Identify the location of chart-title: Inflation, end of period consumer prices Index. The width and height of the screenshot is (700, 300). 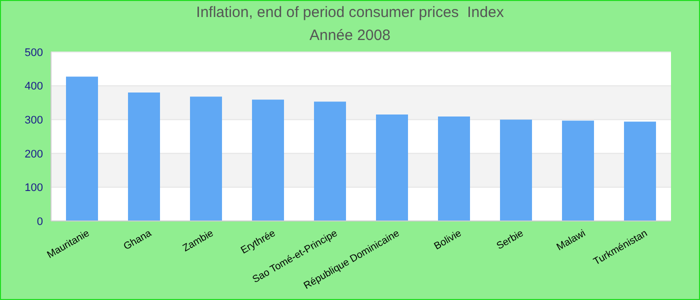
(350, 12).